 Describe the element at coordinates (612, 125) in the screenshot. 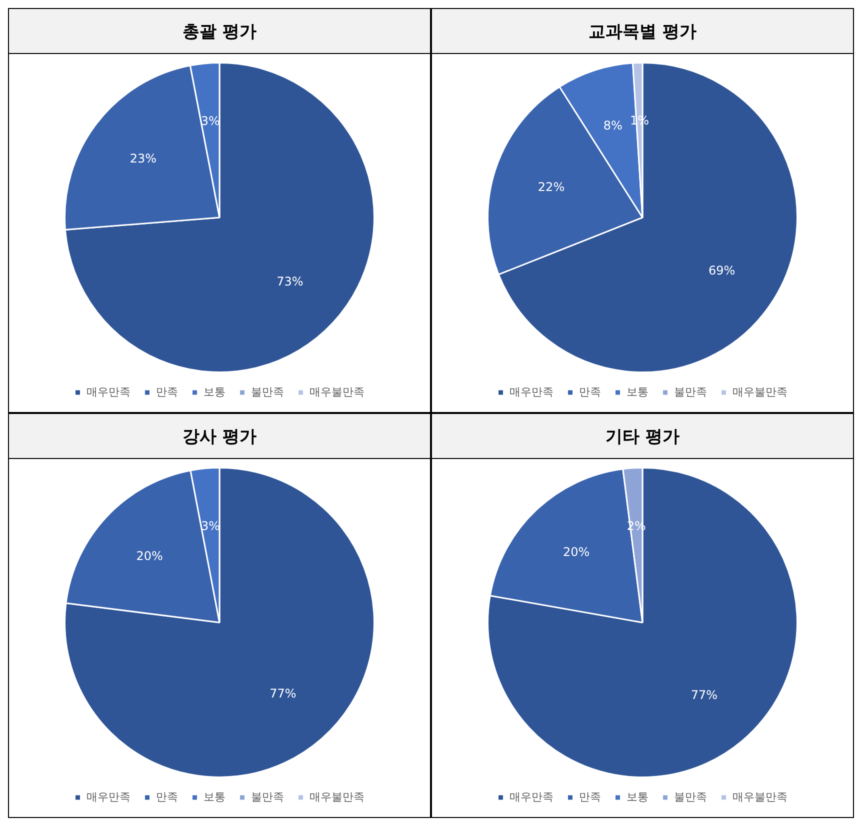

I see `data-label: 8%` at that location.